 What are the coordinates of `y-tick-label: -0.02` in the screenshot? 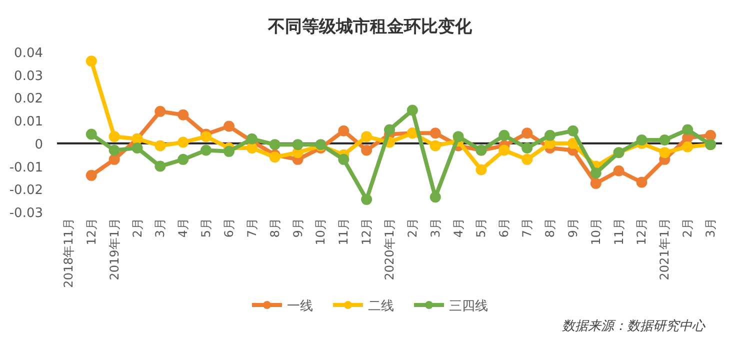 It's located at (26, 190).